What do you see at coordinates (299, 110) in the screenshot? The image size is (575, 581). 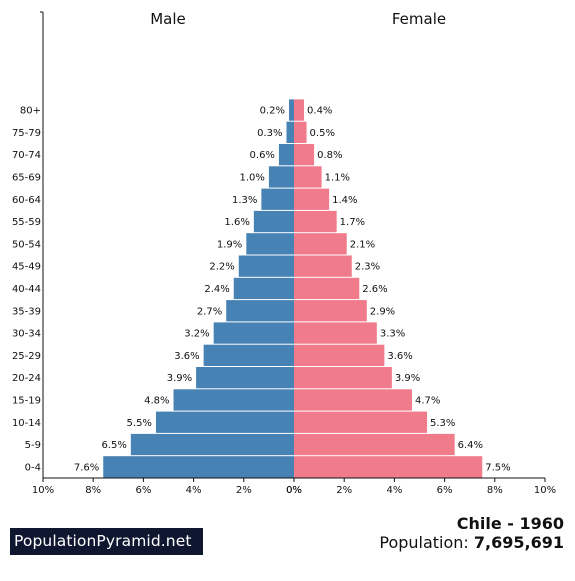 I see `female-bar-80+` at bounding box center [299, 110].